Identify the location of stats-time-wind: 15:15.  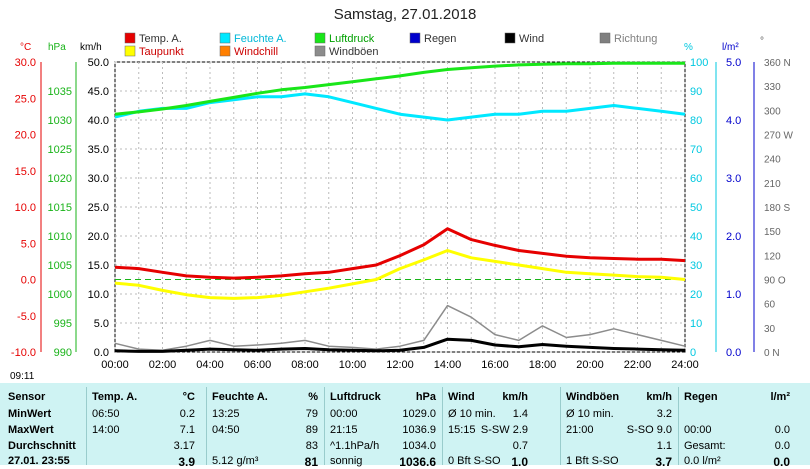
(462, 430).